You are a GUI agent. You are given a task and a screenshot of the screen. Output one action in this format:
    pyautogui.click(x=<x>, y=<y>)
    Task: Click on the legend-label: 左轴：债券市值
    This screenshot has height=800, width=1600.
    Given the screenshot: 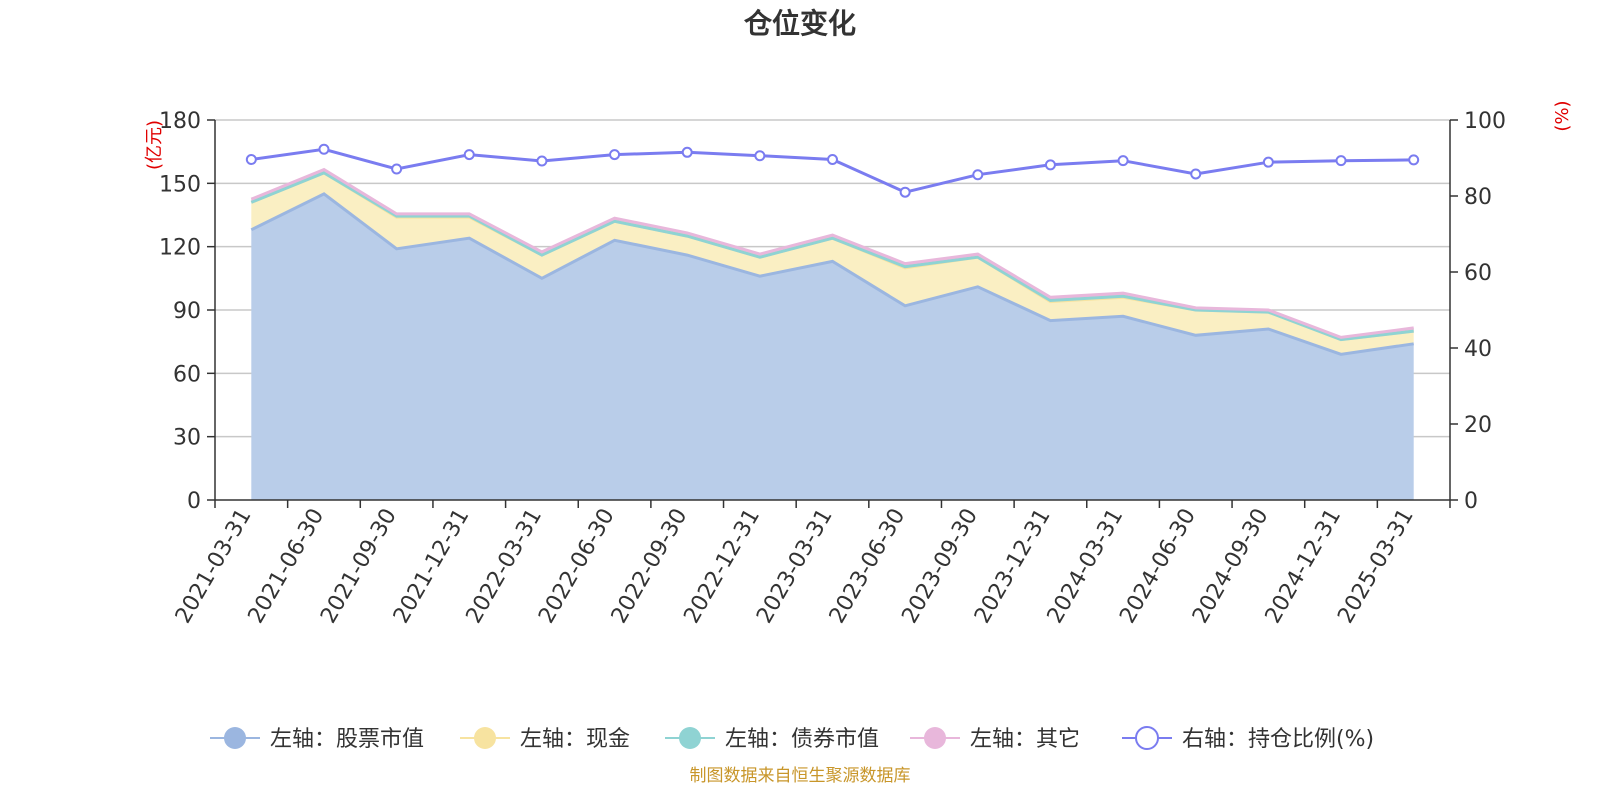 What is the action you would take?
    pyautogui.click(x=802, y=739)
    